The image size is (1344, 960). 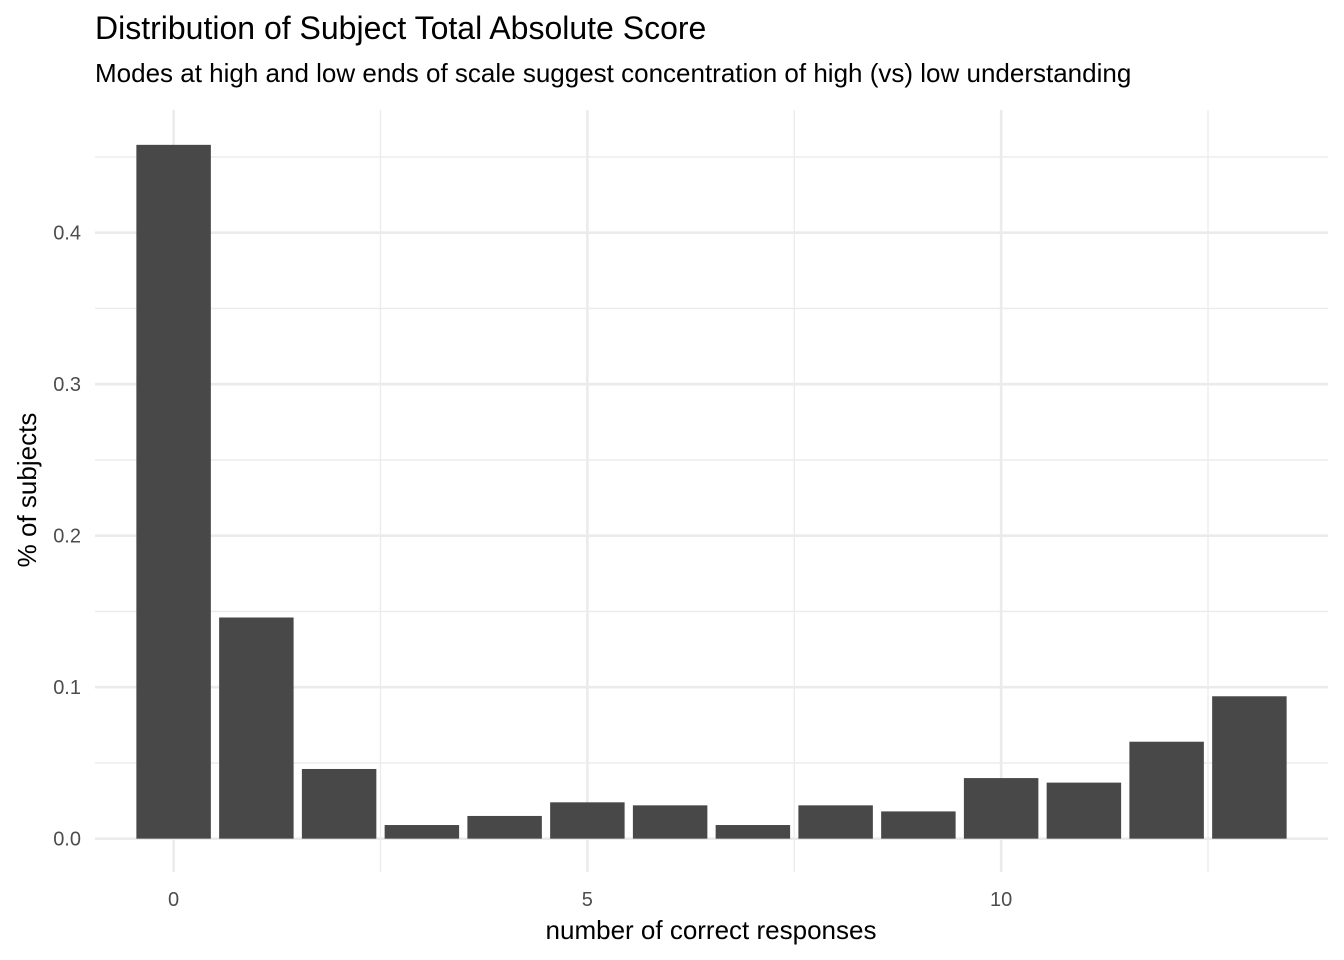 I want to click on x-axis: 0 5 10, so click(x=590, y=900).